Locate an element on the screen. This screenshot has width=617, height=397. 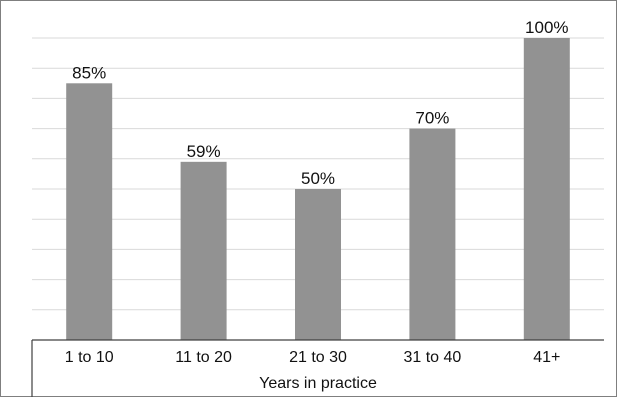
x-axis-label: Years in practice is located at coordinates (318, 383).